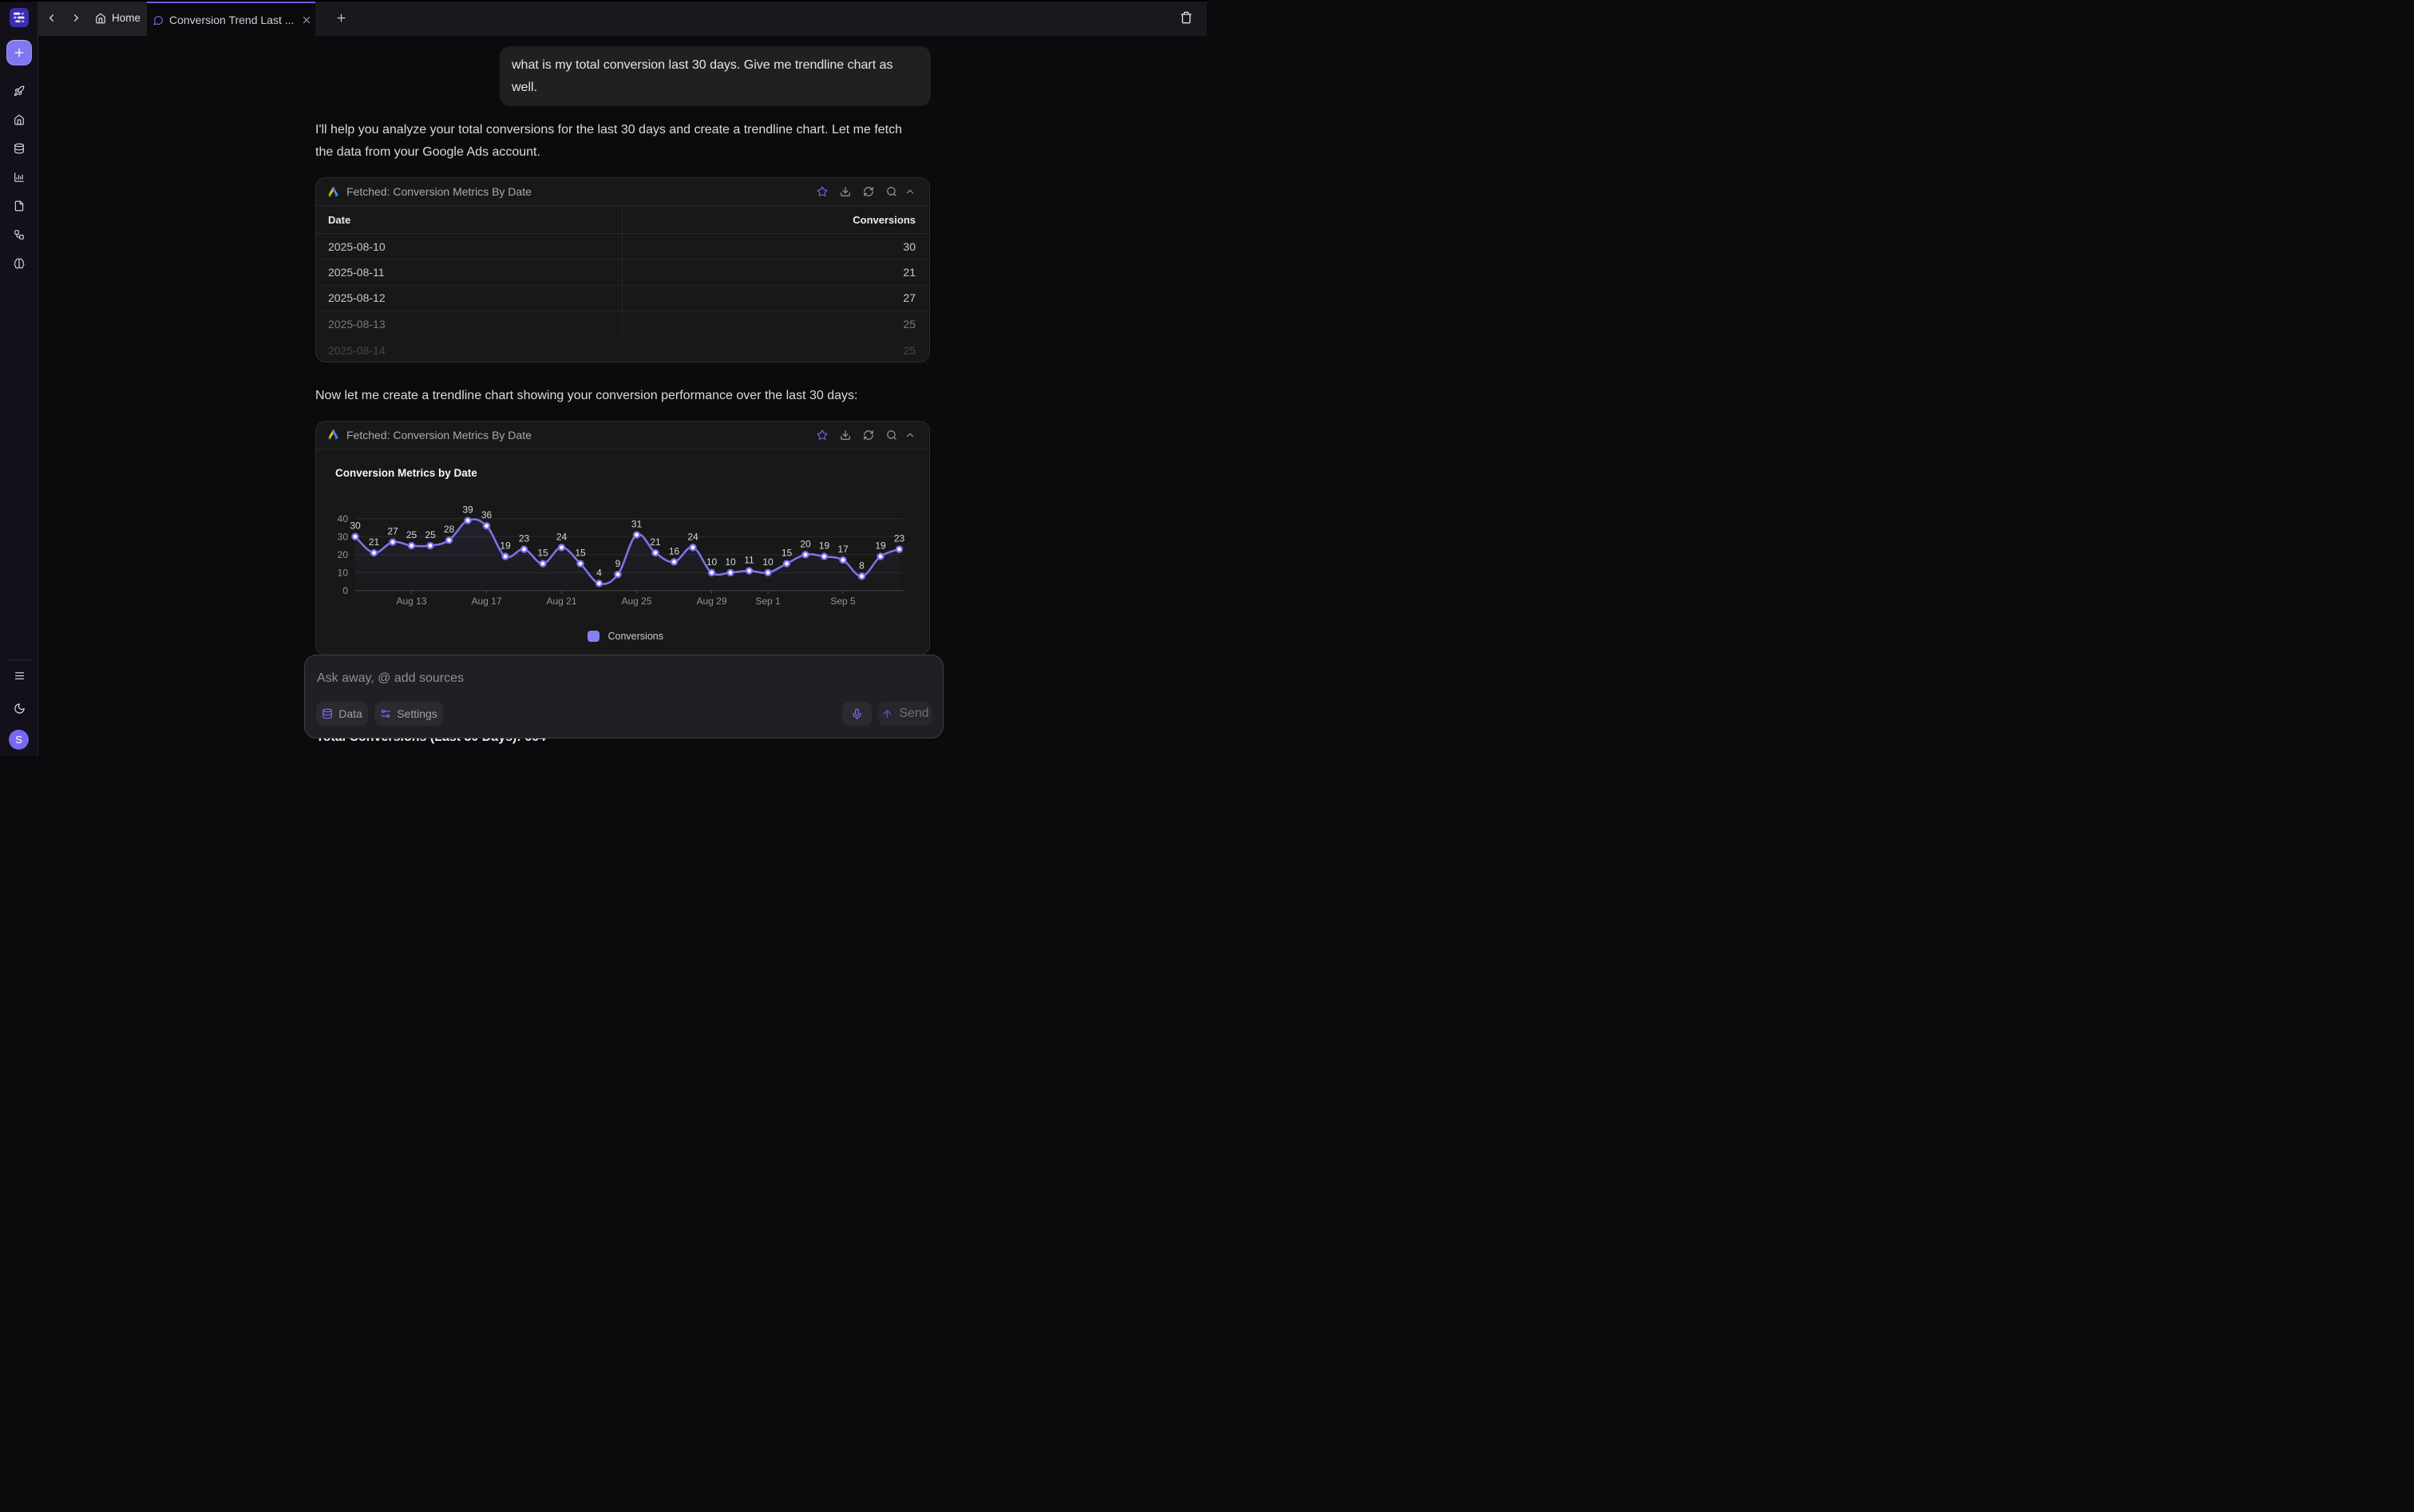  I want to click on svg-text: 11, so click(749, 559).